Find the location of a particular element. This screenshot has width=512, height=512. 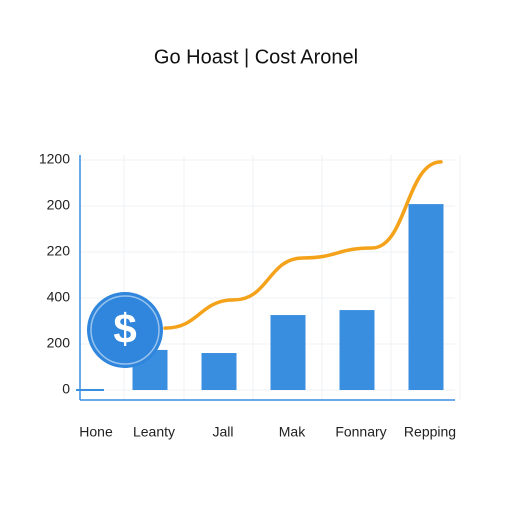

x-tick-label: Fonnary is located at coordinates (360, 432).